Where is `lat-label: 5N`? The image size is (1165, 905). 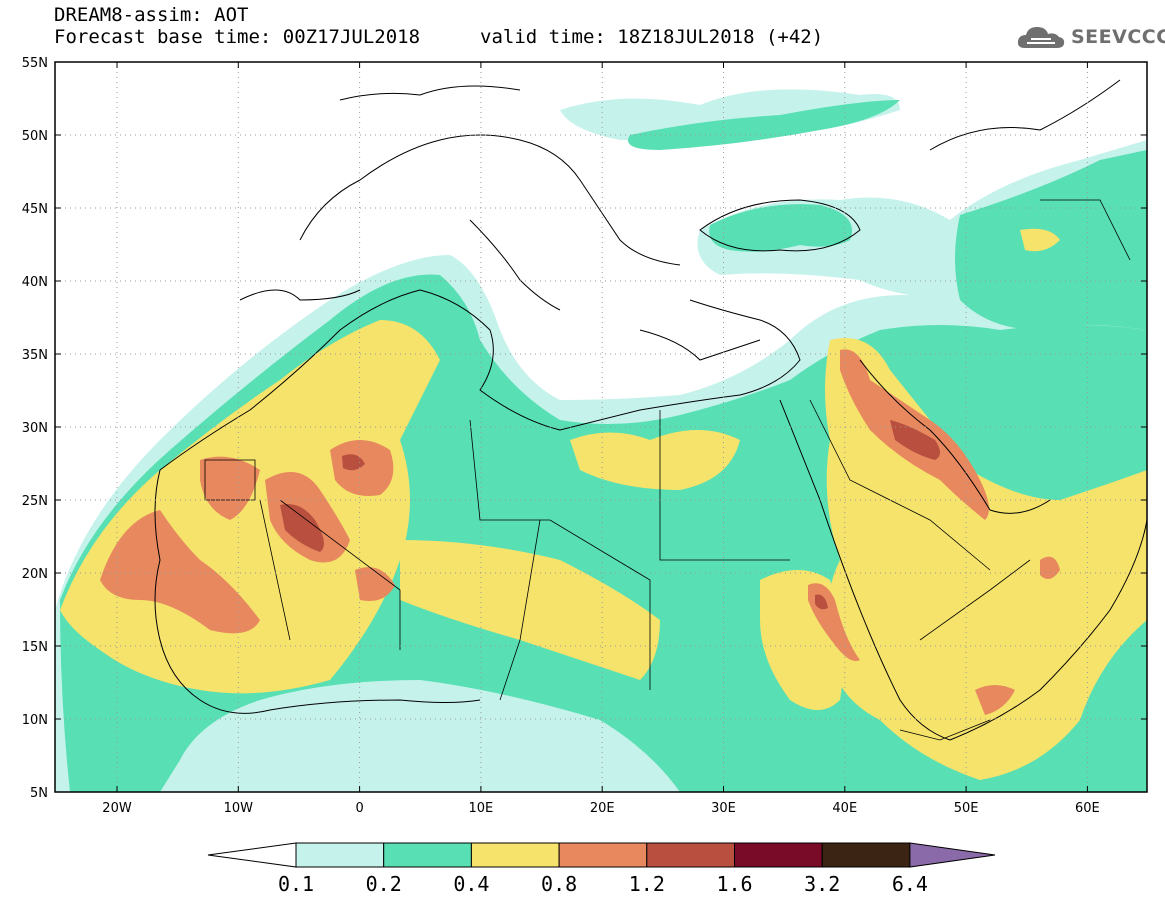
lat-label: 5N is located at coordinates (39, 793).